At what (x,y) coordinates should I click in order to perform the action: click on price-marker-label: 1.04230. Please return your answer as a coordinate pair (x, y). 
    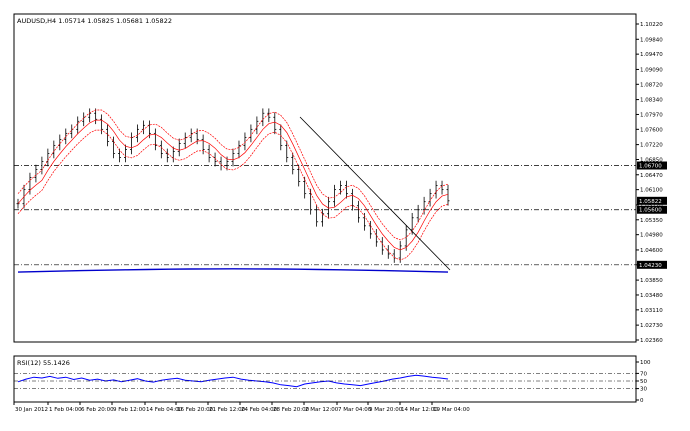
    Looking at the image, I should click on (650, 266).